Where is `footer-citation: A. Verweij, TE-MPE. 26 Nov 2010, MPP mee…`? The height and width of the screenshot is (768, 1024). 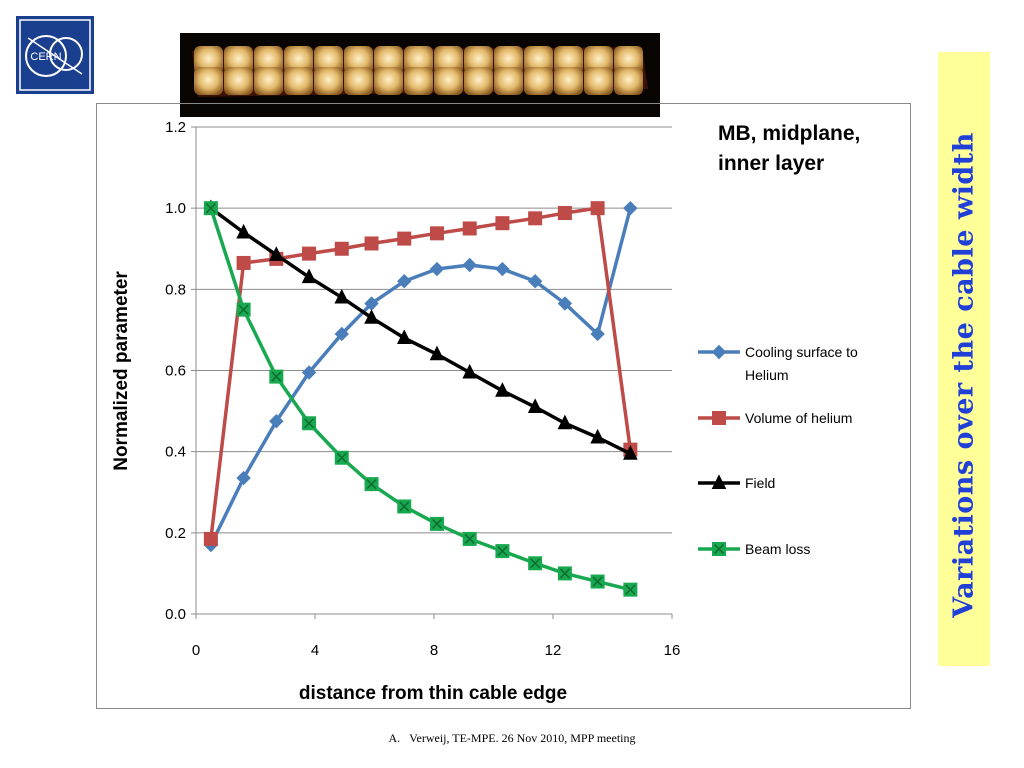
footer-citation: A. Verweij, TE-MPE. 26 Nov 2010, MPP mee… is located at coordinates (512, 738).